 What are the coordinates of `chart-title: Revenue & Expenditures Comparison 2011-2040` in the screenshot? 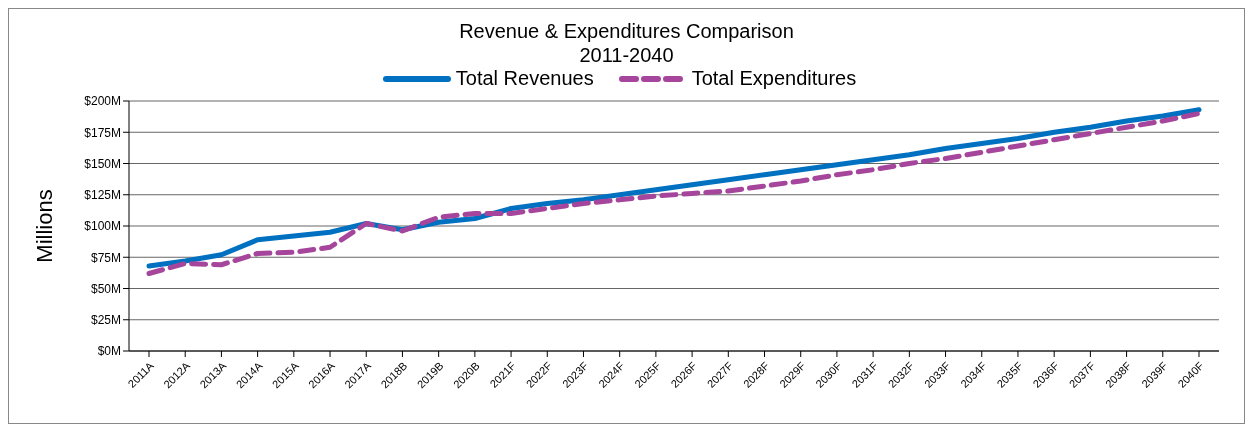 It's located at (626, 43).